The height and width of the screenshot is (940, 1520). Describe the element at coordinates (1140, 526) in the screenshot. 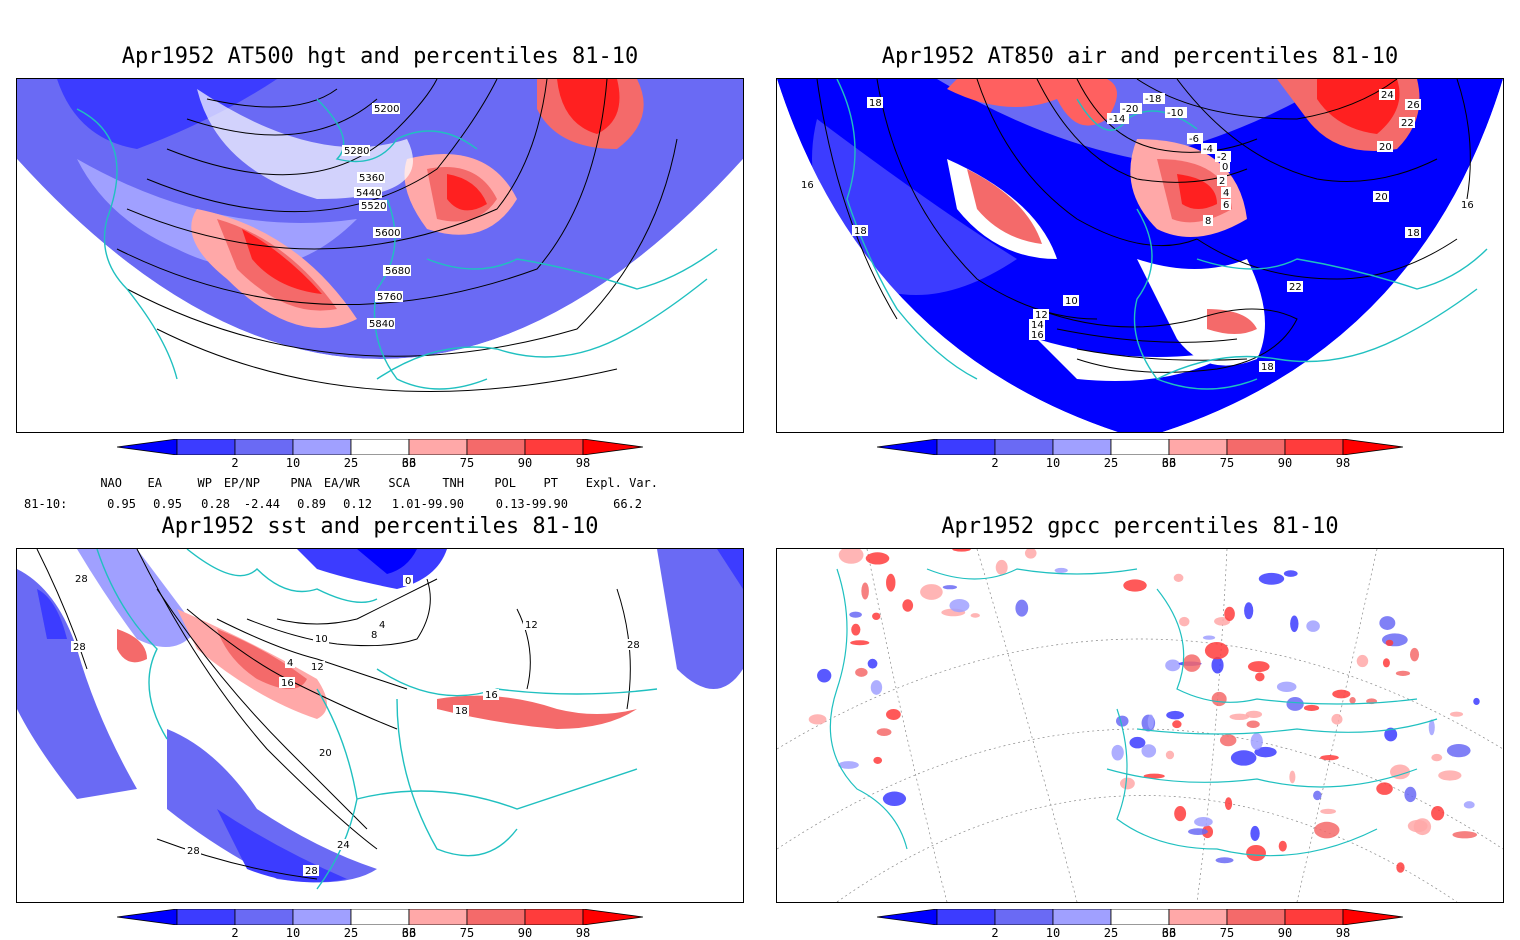

I see `panel-title-gpcc: Apr1952 gpcc percentiles 81-10` at that location.